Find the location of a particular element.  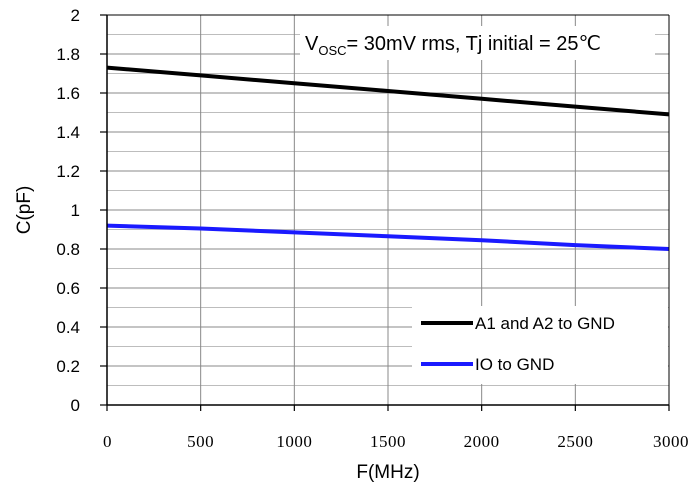

legend-background is located at coordinates (540, 345).